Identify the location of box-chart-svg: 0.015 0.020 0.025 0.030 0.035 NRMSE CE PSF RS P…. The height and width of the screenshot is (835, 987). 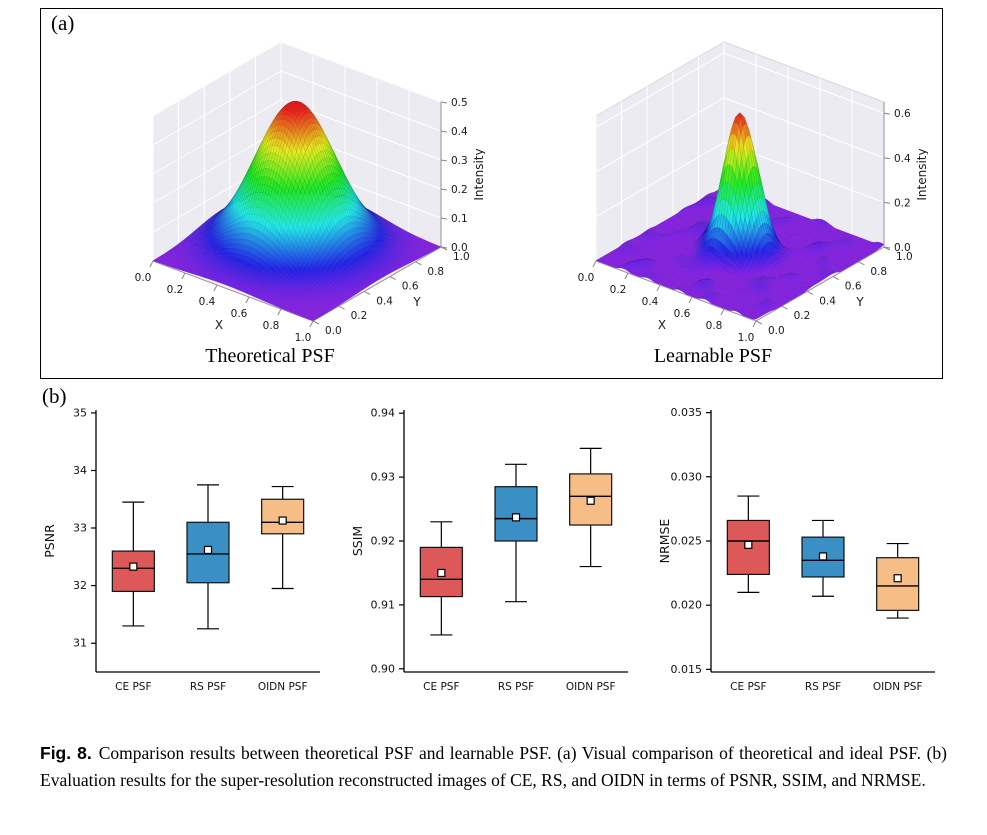
(796, 549).